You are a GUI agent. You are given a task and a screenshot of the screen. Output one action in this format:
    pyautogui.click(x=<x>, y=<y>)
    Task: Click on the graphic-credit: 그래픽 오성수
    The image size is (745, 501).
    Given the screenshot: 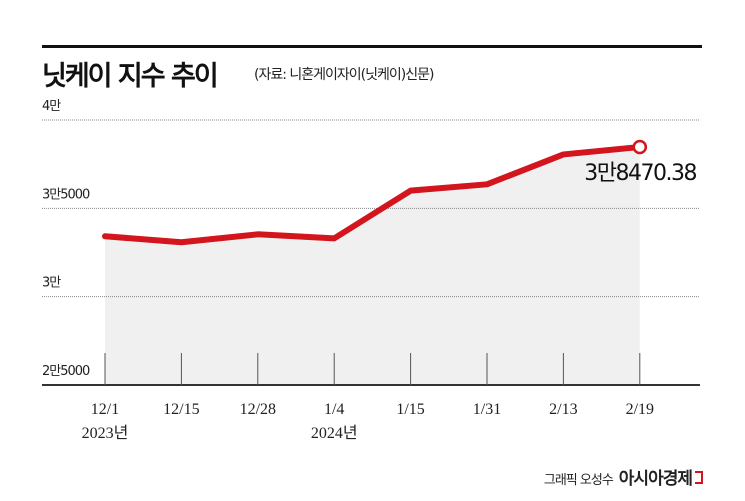 What is the action you would take?
    pyautogui.click(x=578, y=480)
    